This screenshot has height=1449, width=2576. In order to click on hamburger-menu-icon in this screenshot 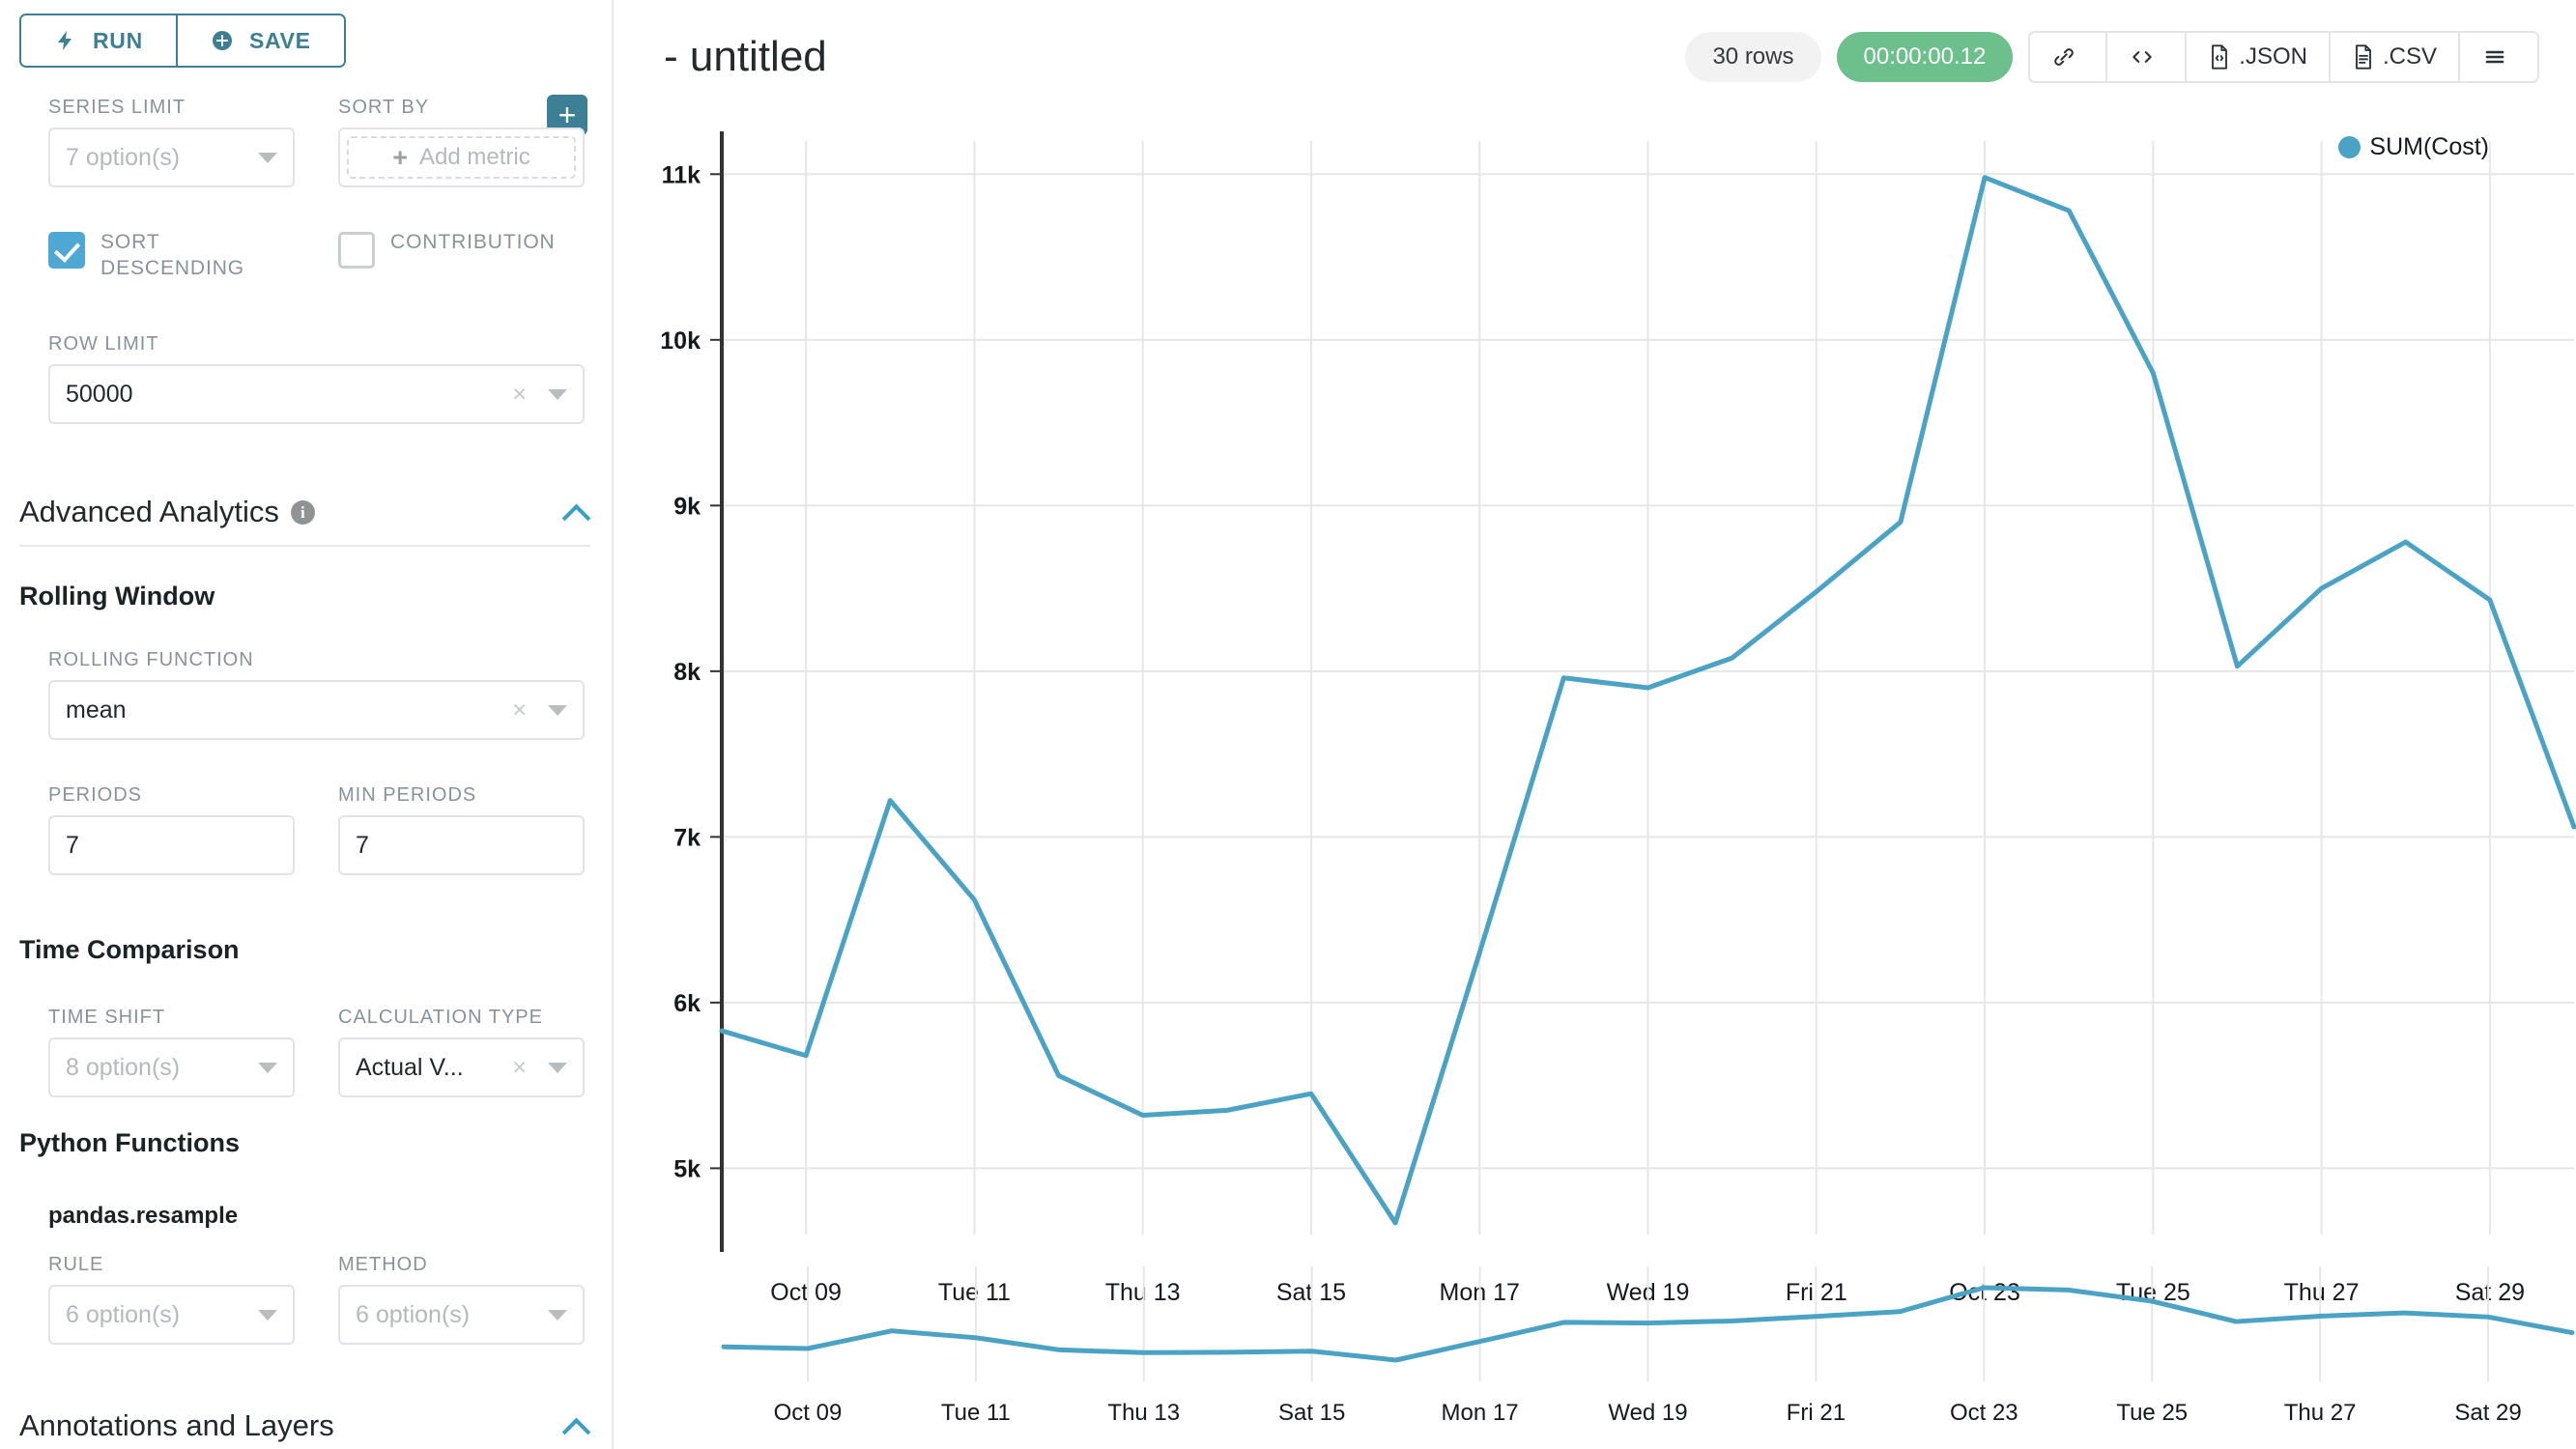, I will do `click(2495, 57)`.